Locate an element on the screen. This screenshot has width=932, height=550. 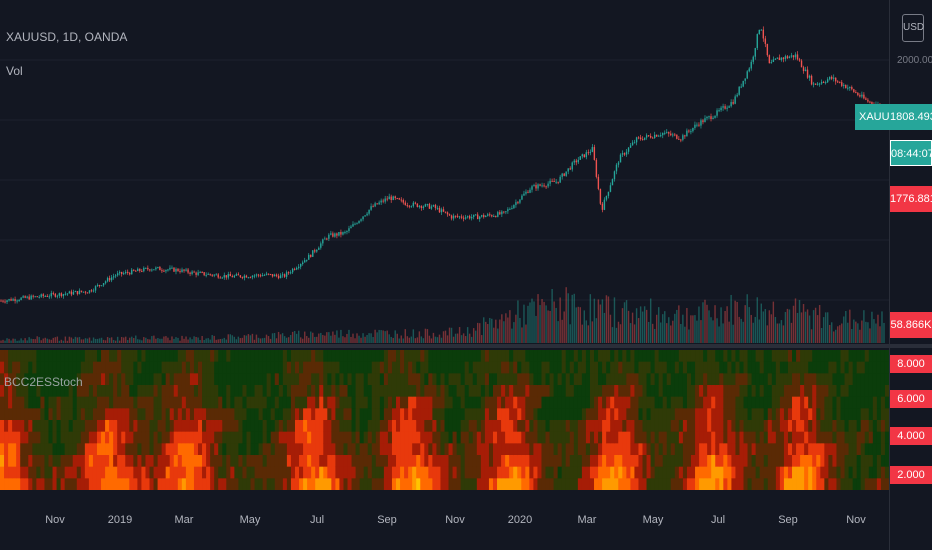
currency-button: USD is located at coordinates (913, 28).